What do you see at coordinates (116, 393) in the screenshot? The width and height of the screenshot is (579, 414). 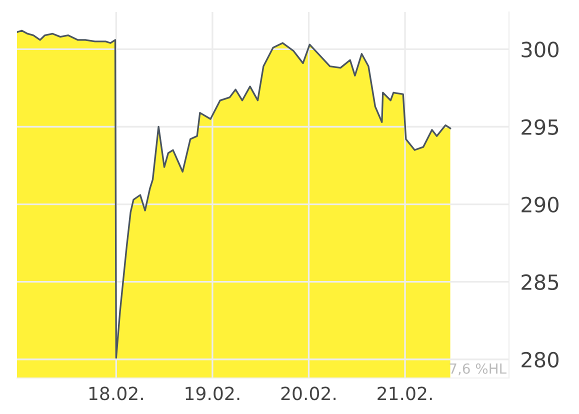 I see `x-tick-label: 18.02.` at bounding box center [116, 393].